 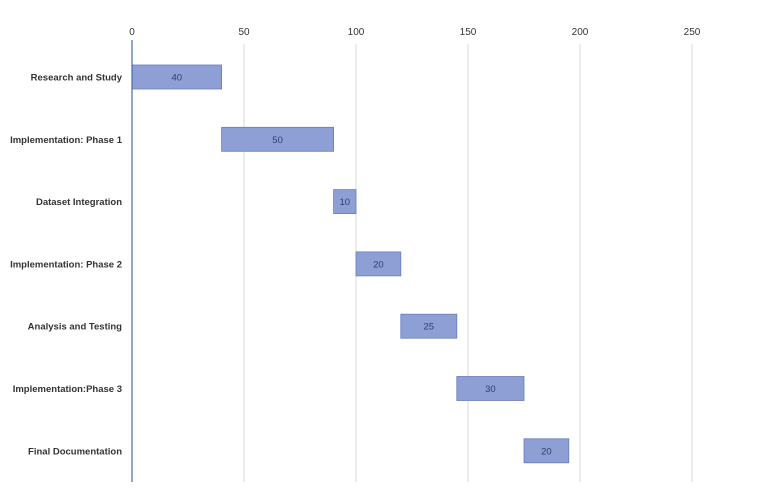 What do you see at coordinates (692, 32) in the screenshot?
I see `x-tick-label: 250` at bounding box center [692, 32].